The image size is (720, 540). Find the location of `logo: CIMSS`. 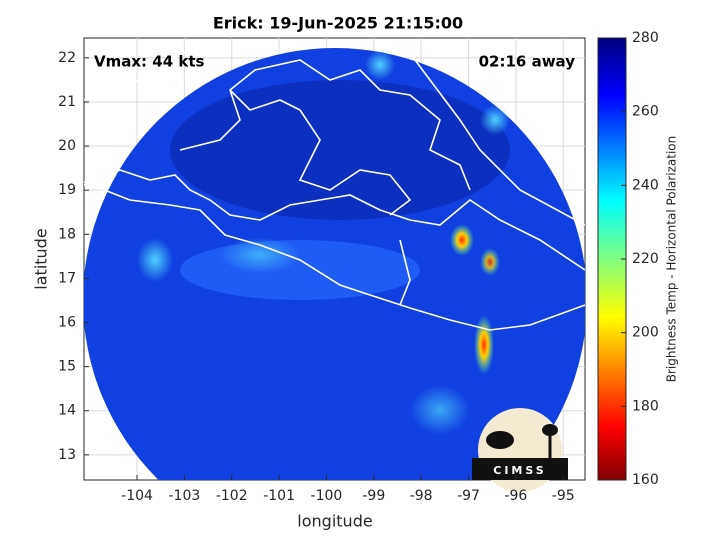

logo: CIMSS is located at coordinates (520, 450).